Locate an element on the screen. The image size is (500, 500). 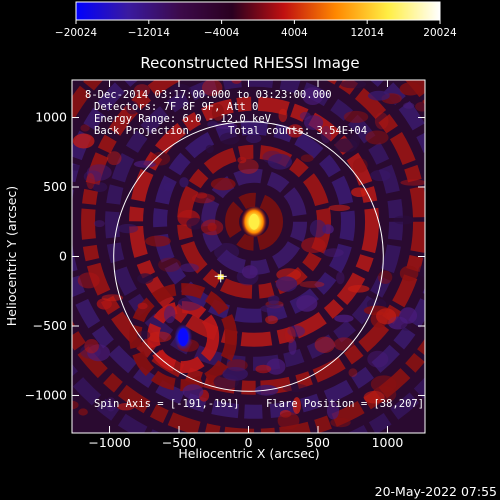
annotation-energy-range: Energy Range: 6.0 - 12.0 keV is located at coordinates (183, 119).